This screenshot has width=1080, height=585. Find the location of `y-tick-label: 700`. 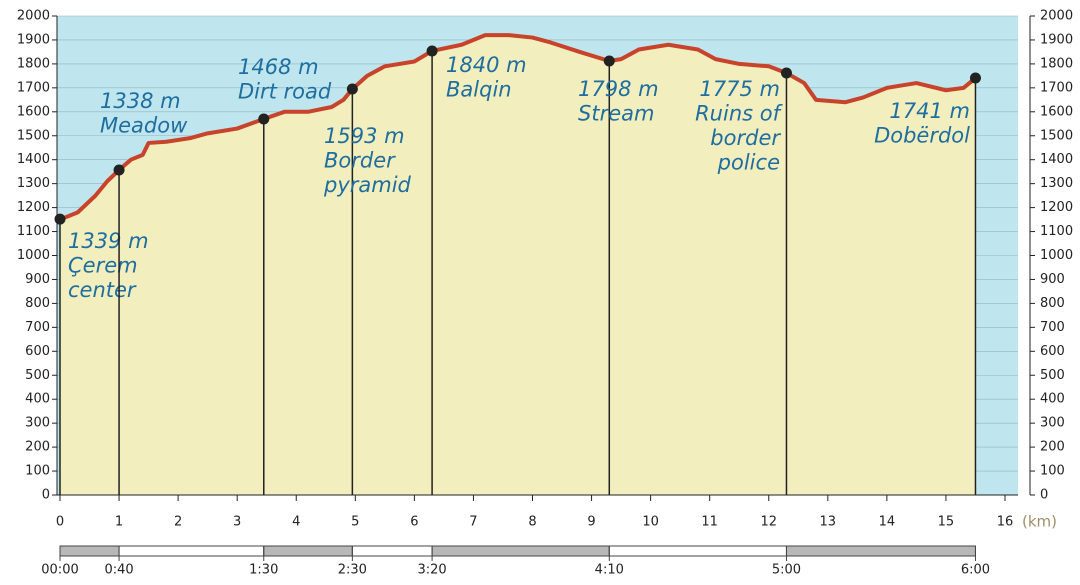

y-tick-label: 700 is located at coordinates (37, 327).